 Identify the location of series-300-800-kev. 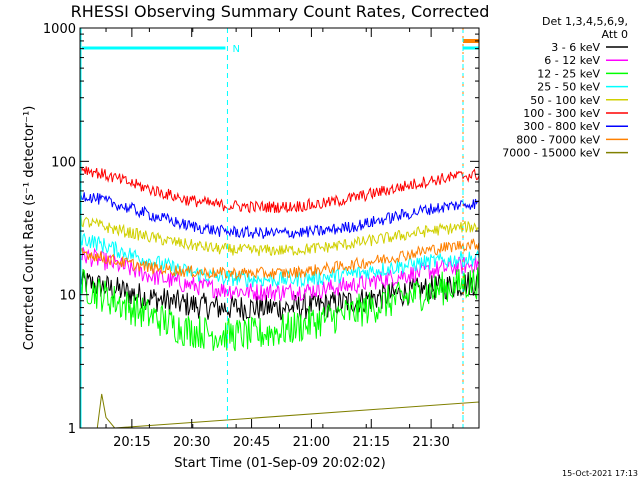
(279, 214).